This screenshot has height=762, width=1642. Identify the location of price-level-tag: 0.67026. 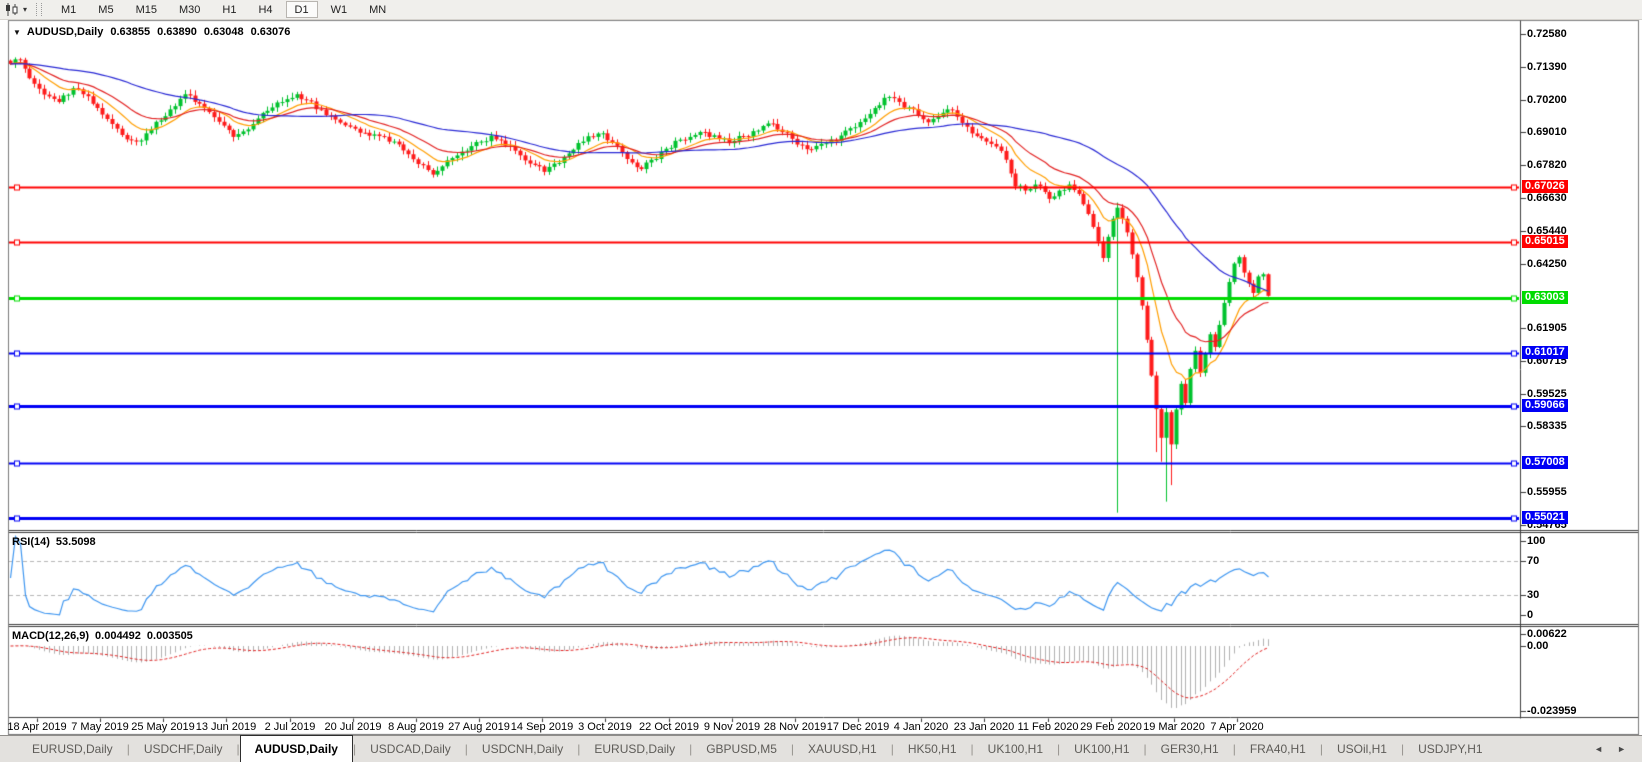
(1545, 186).